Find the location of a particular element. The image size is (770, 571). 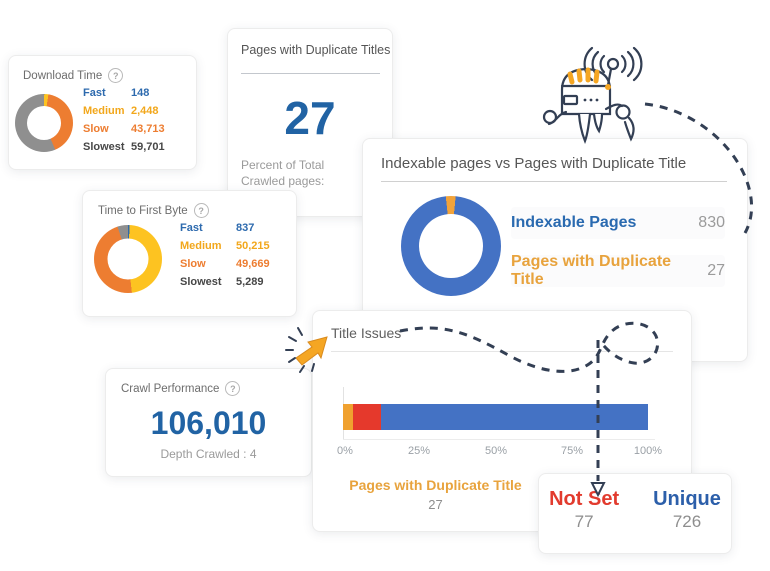

axis-tick: 100% is located at coordinates (648, 451).